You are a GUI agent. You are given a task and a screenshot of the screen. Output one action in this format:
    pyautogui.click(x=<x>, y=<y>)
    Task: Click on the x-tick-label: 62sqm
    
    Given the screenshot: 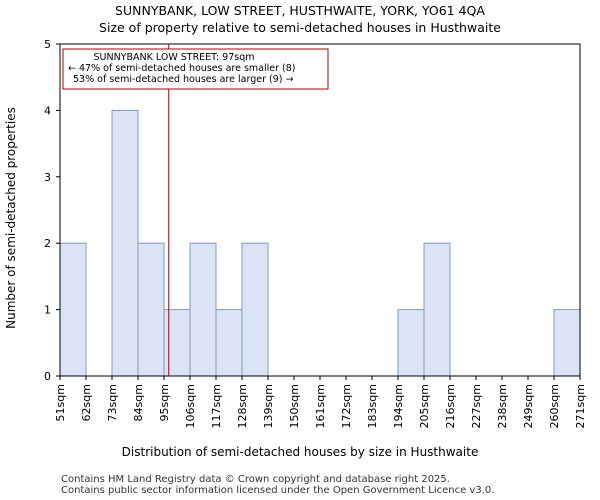 What is the action you would take?
    pyautogui.click(x=86, y=402)
    